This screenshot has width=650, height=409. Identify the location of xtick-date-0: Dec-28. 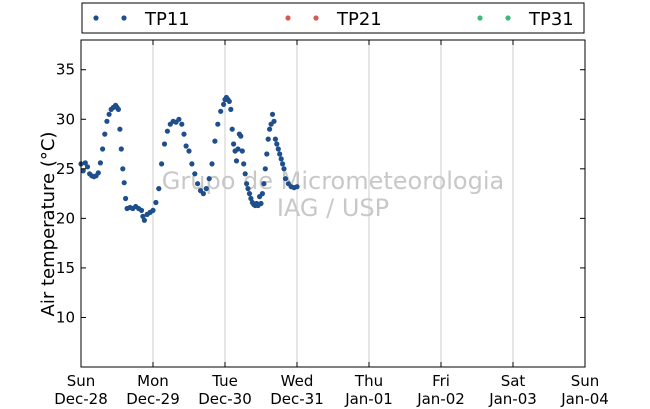
(81, 399).